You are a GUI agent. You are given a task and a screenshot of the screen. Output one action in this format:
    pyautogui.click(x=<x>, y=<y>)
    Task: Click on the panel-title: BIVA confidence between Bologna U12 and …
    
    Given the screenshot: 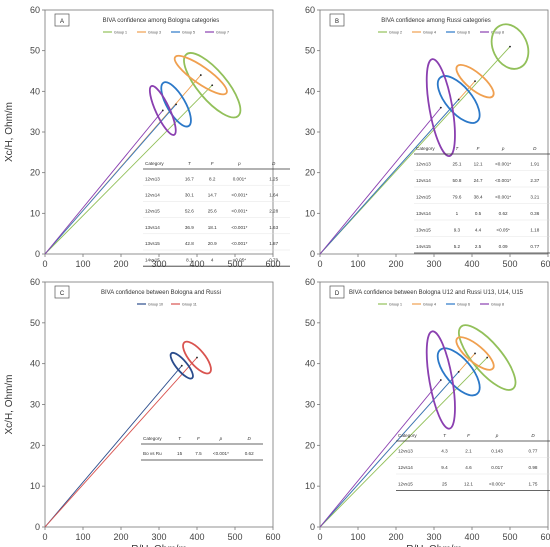 What is the action you would take?
    pyautogui.click(x=436, y=293)
    